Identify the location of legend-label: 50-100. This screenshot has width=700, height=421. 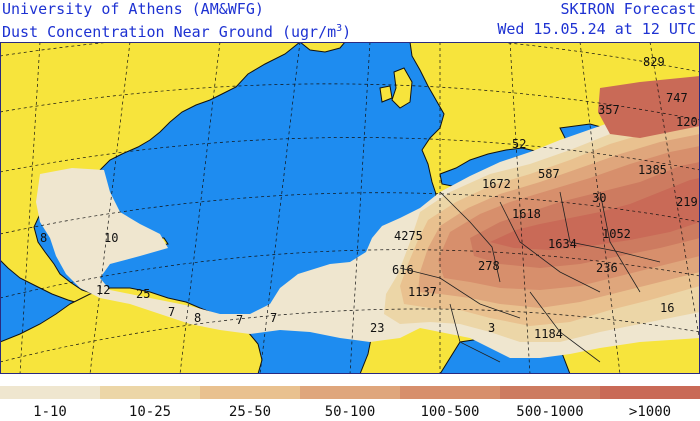
(350, 412).